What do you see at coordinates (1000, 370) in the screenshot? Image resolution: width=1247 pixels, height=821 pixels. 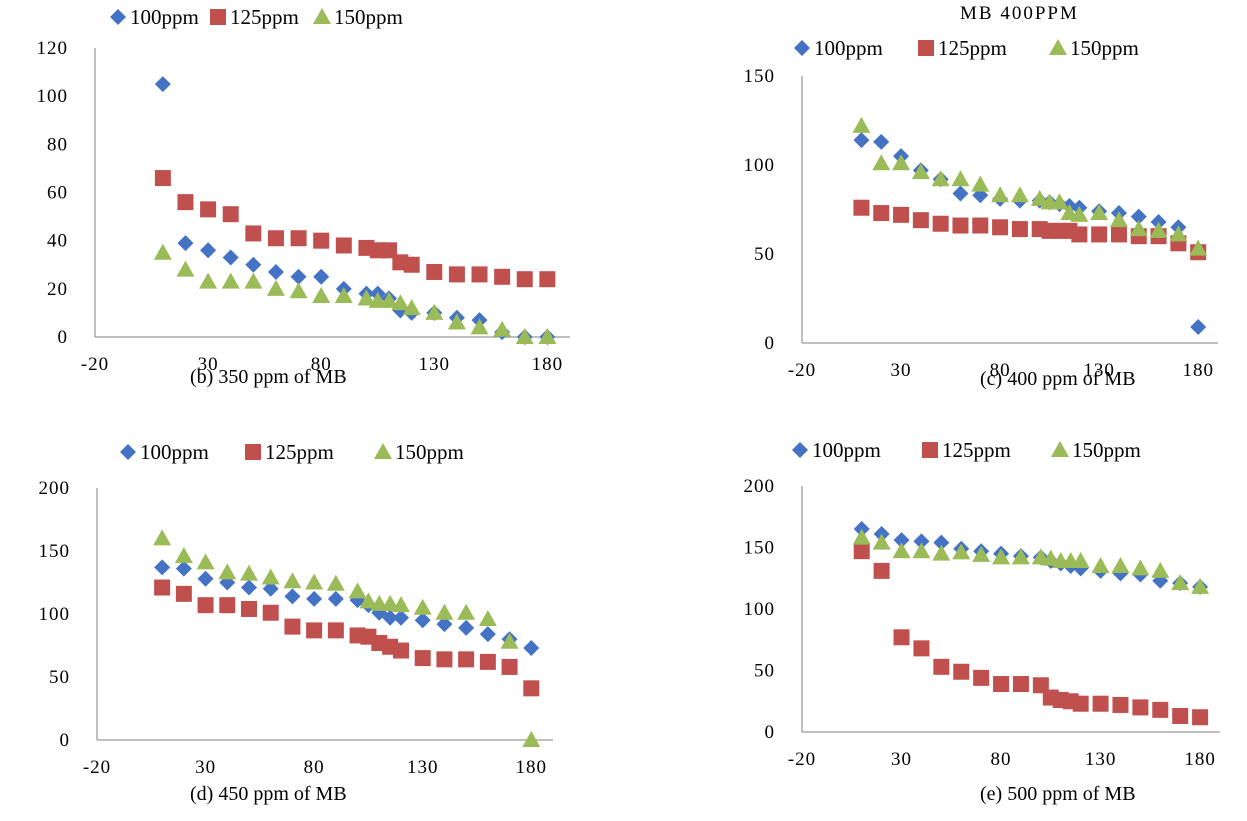 I see `x-tick-label: 80` at bounding box center [1000, 370].